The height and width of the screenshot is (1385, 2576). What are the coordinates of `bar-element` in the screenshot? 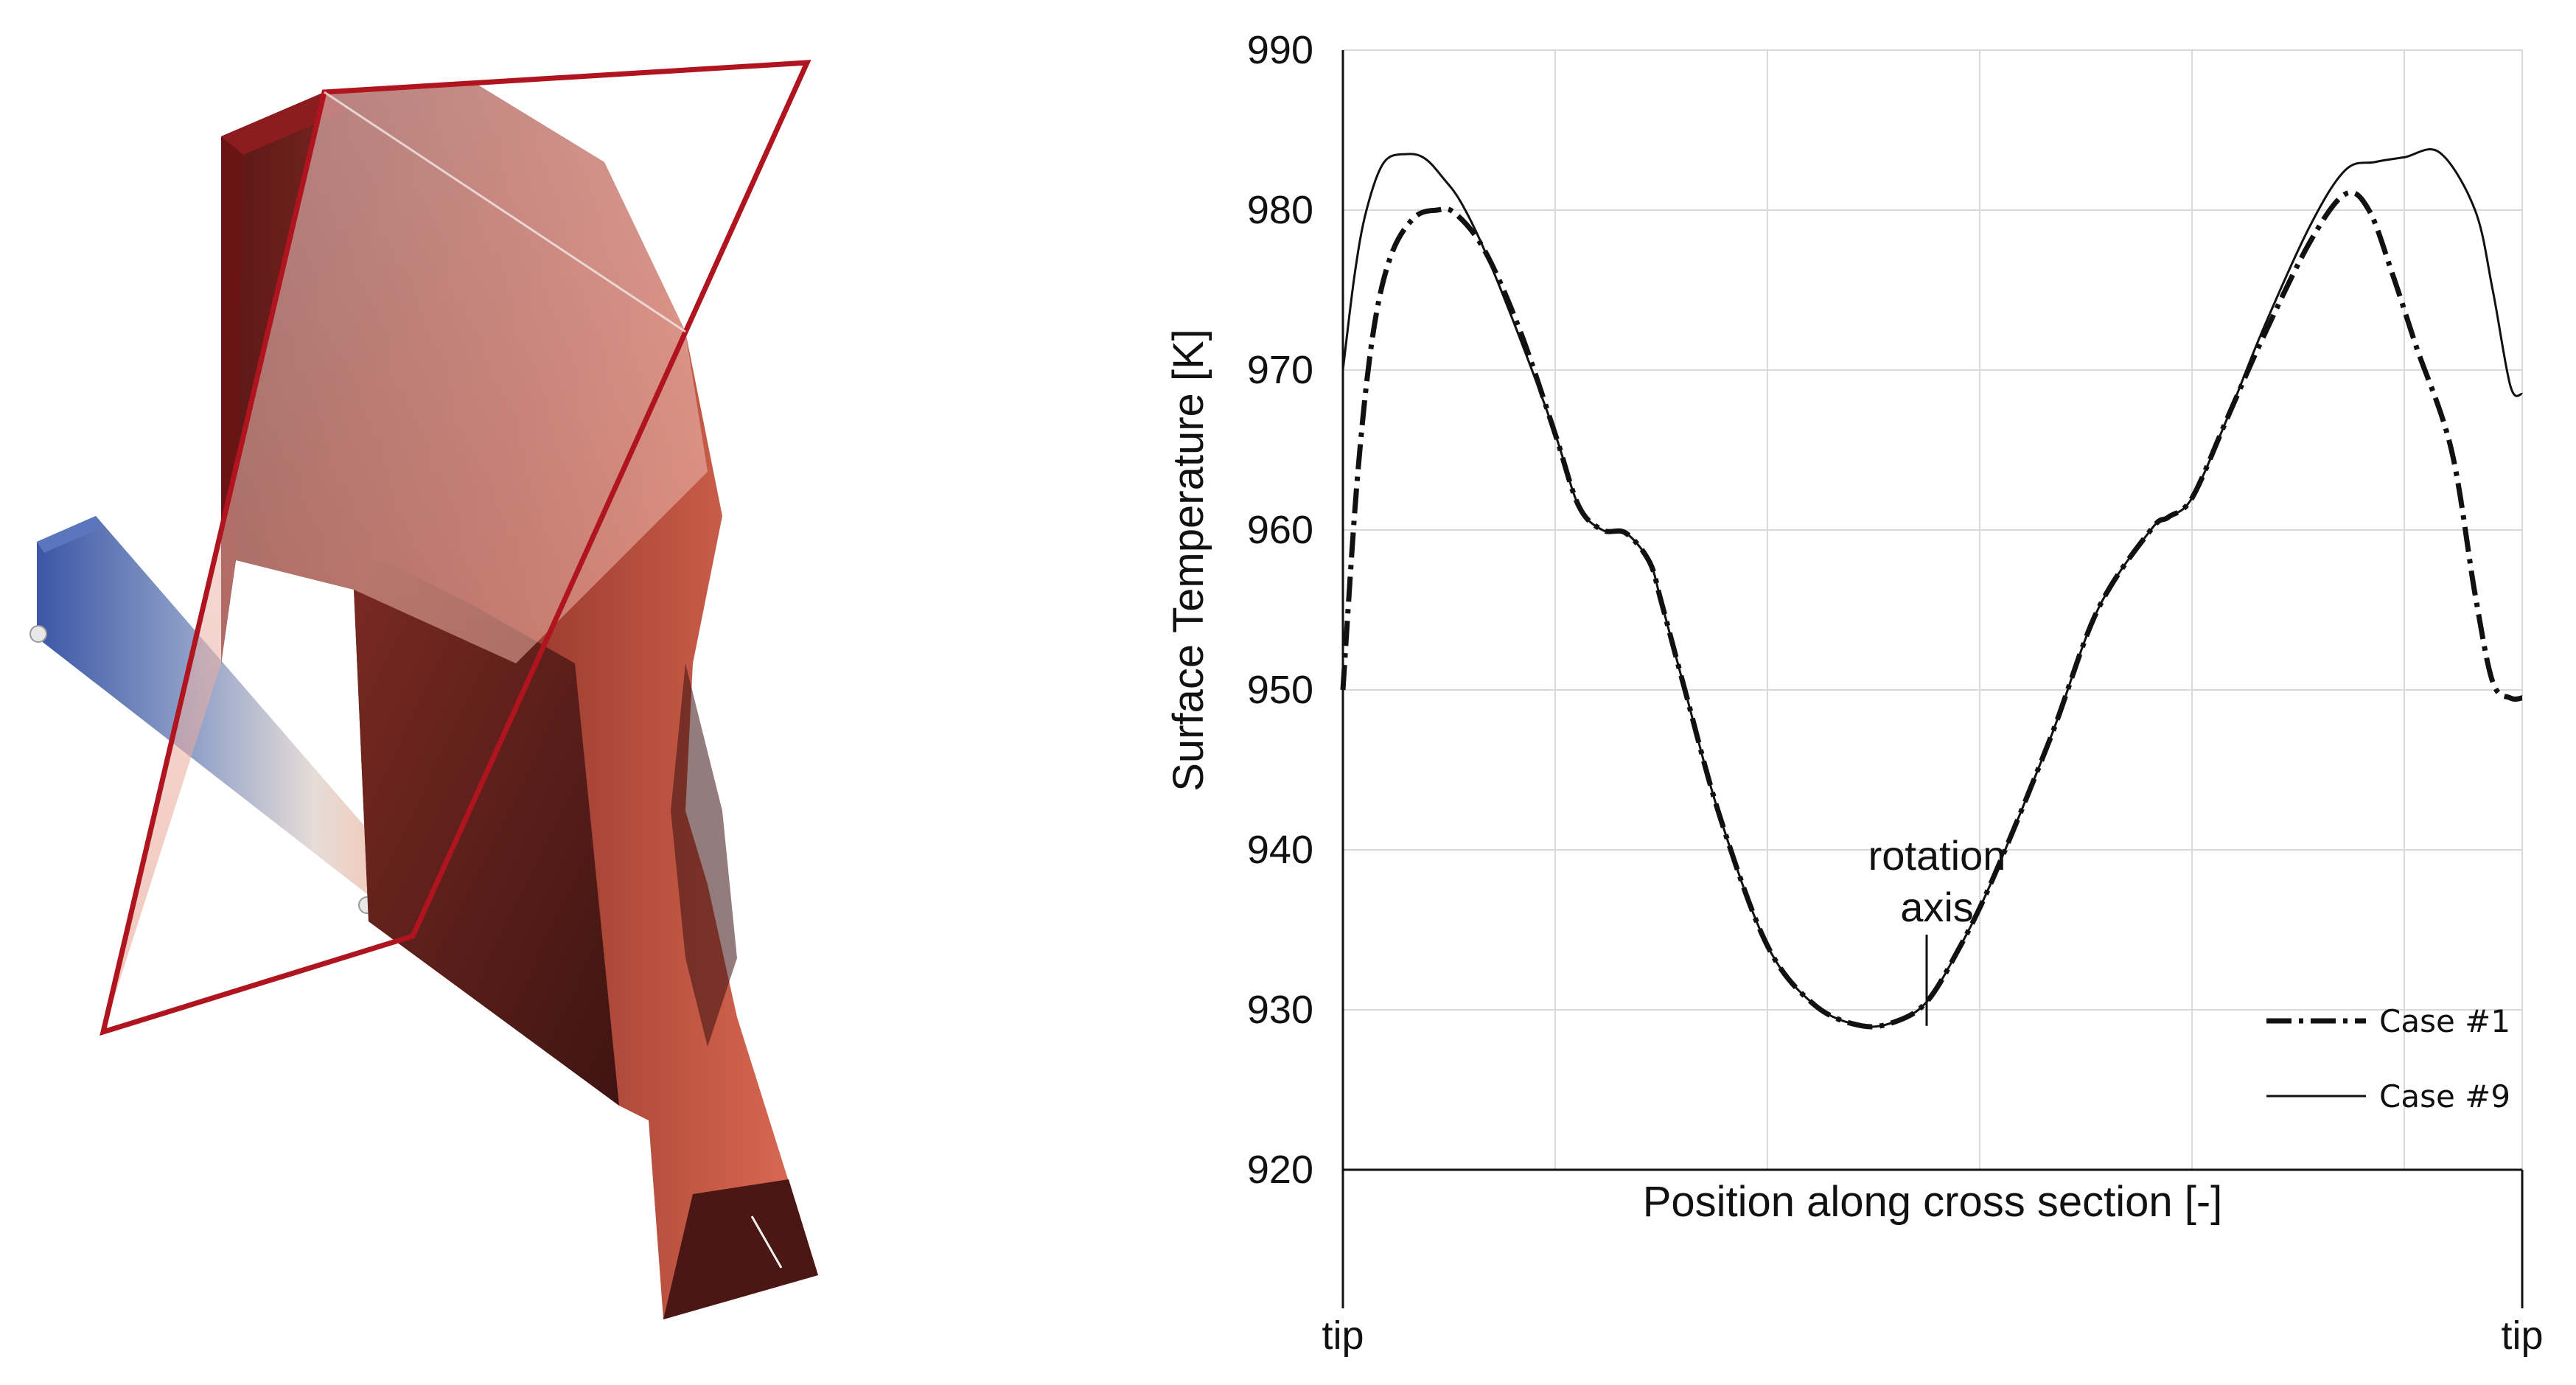 It's located at (206, 715).